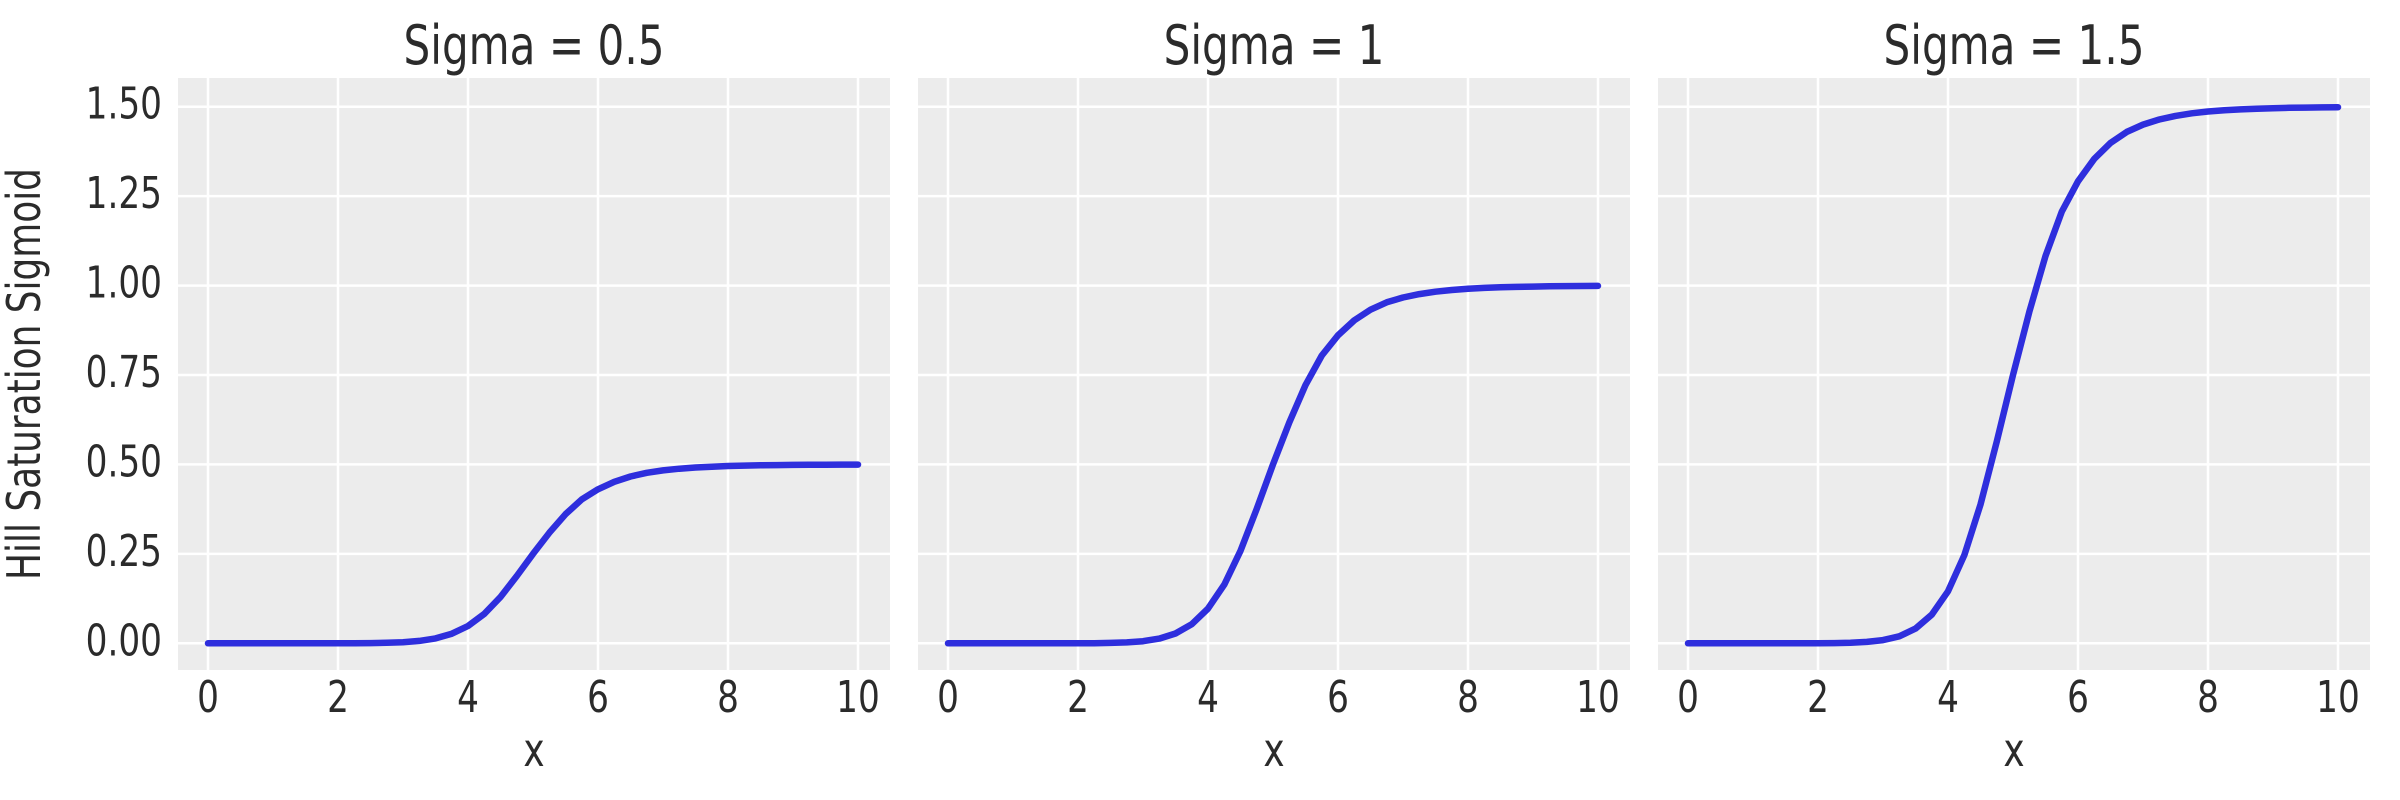 The image size is (2400, 800). I want to click on y-tick-label: 1.25, so click(124, 193).